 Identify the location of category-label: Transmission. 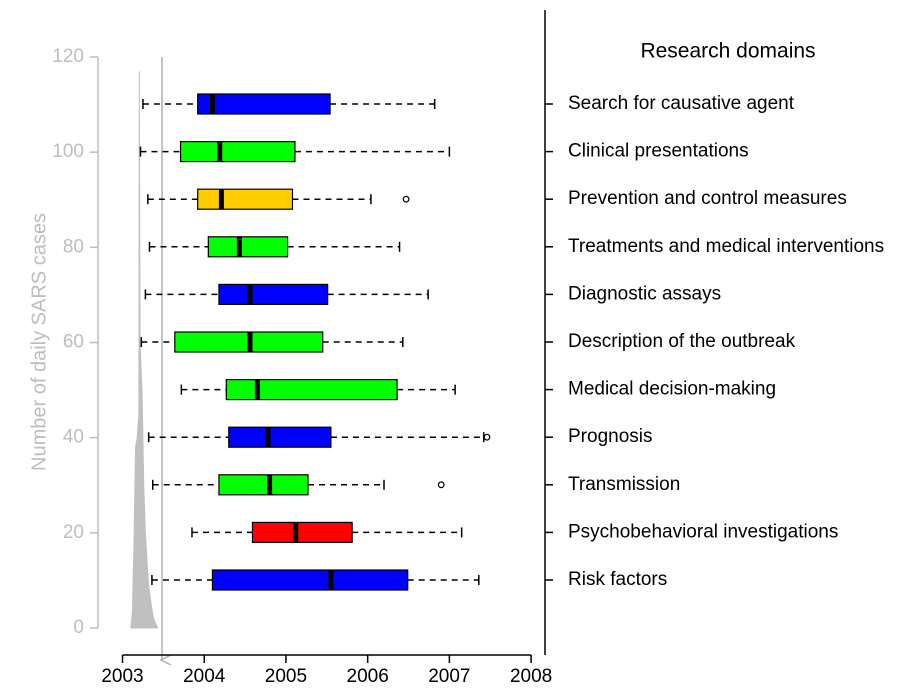
(624, 484).